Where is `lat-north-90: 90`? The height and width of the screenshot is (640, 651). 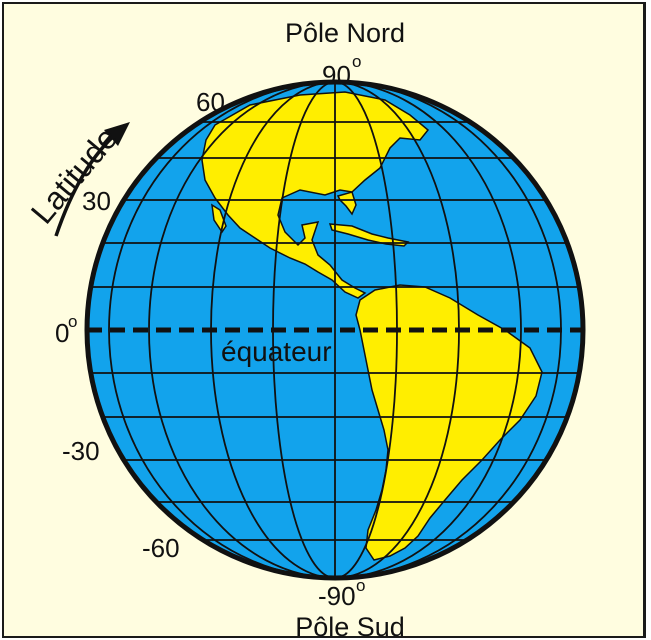
lat-north-90: 90 is located at coordinates (336, 75).